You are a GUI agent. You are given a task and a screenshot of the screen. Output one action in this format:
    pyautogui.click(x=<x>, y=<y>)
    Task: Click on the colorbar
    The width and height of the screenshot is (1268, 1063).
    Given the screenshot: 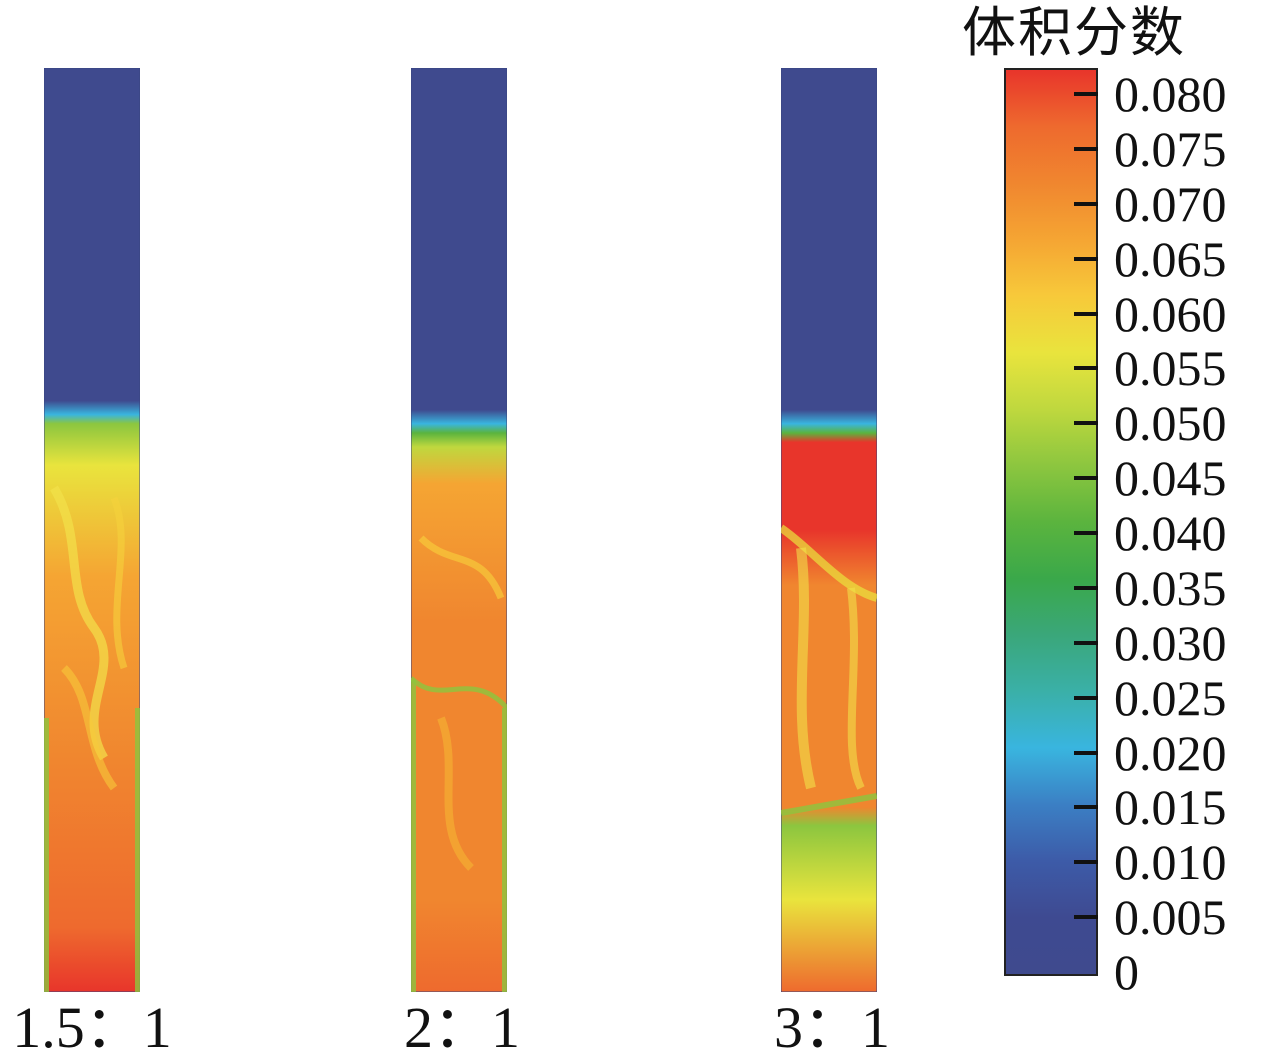 What is the action you would take?
    pyautogui.click(x=1051, y=522)
    